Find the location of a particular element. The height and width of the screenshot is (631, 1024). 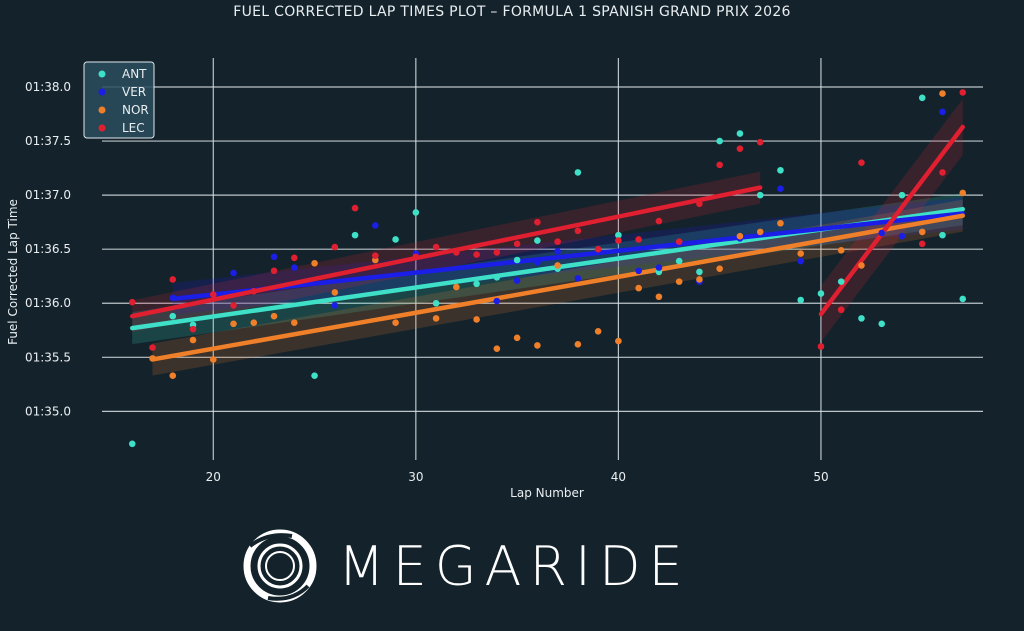

y-axis-label: Fuel Corrected Lap Time is located at coordinates (13, 272).